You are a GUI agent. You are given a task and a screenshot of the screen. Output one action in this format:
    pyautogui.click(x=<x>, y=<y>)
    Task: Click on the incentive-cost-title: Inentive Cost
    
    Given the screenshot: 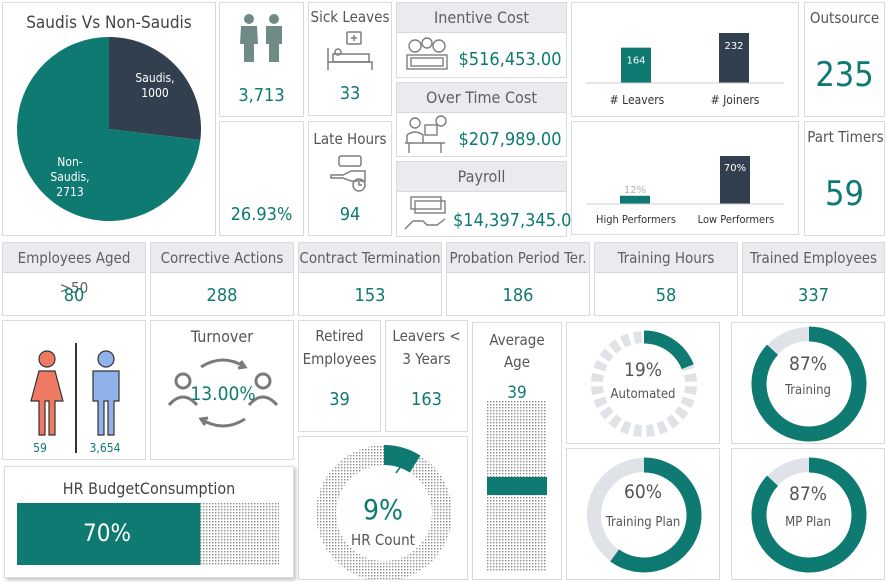 What is the action you would take?
    pyautogui.click(x=481, y=18)
    